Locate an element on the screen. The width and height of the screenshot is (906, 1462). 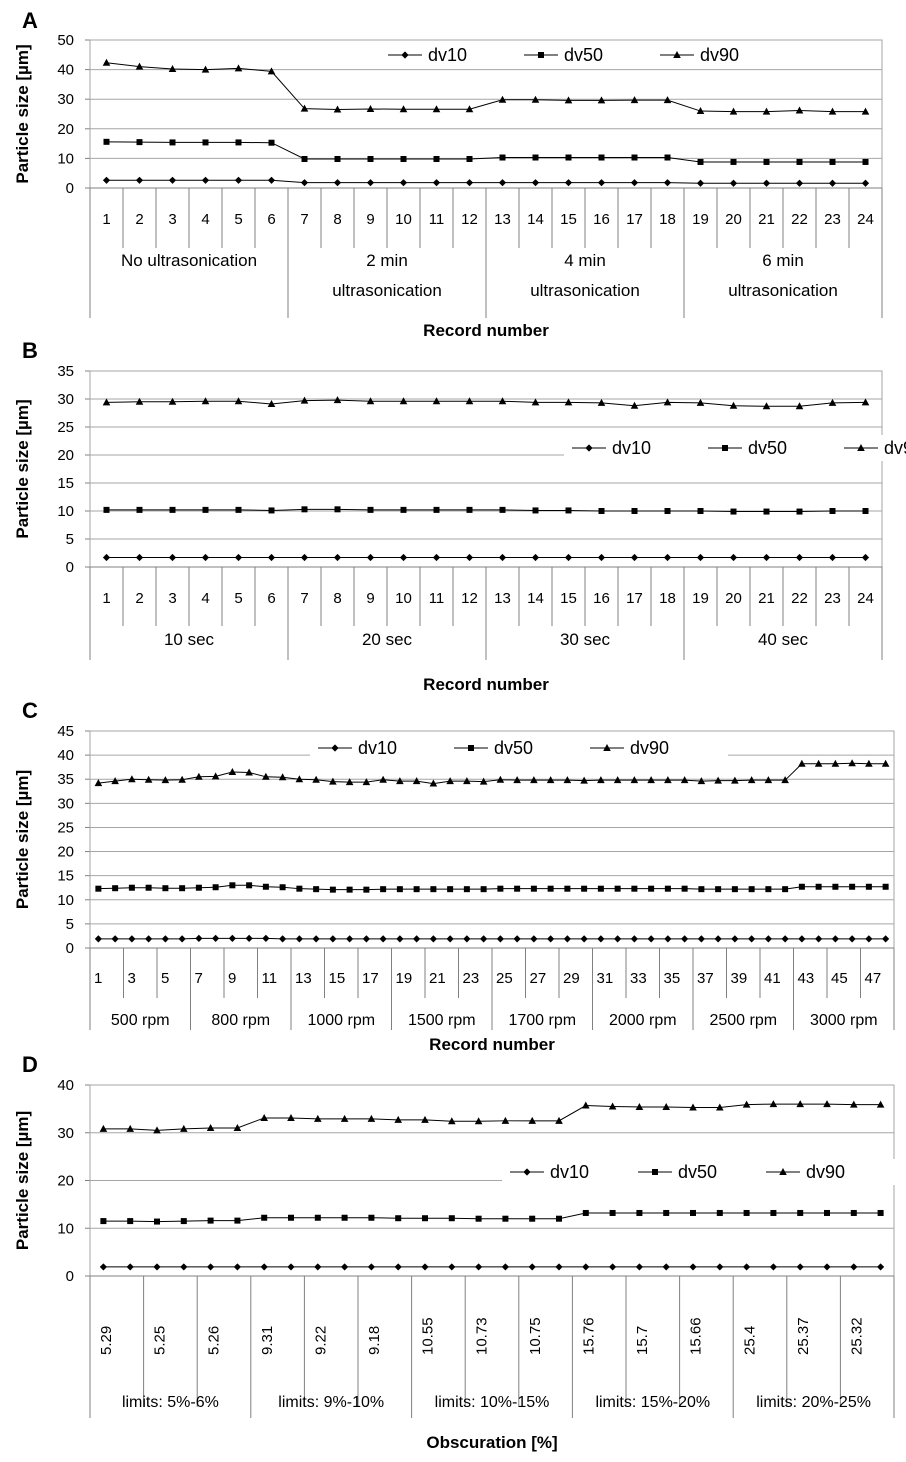
group-label: limits: 15%-20% is located at coordinates (652, 1402).